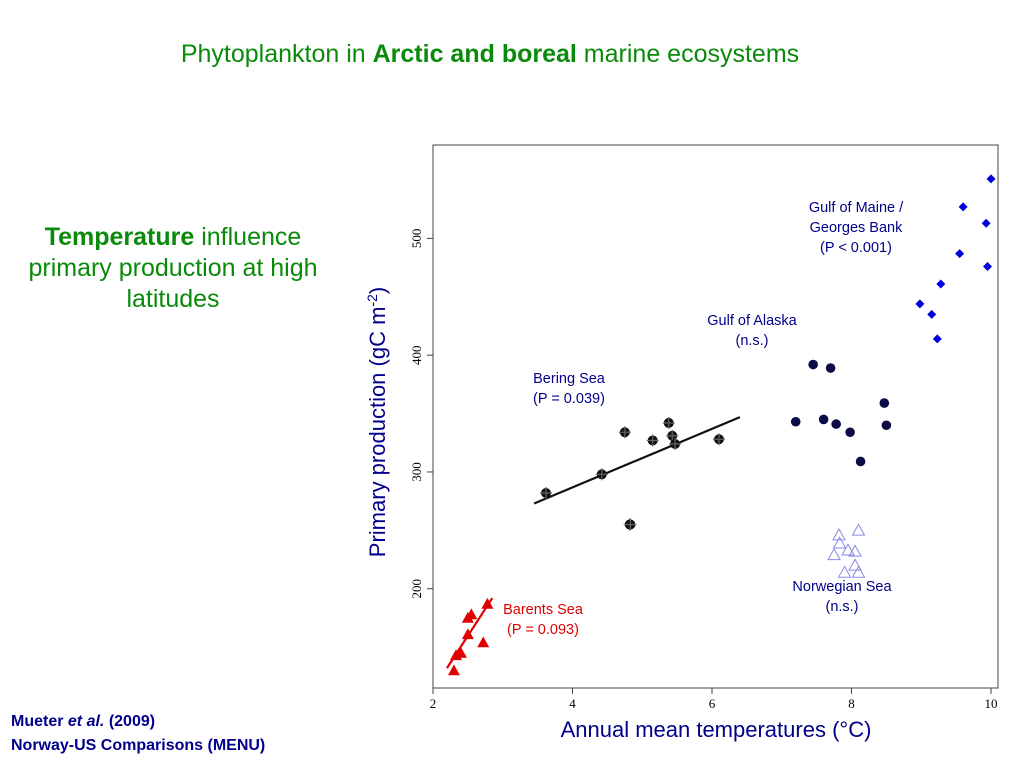 The width and height of the screenshot is (1024, 768). I want to click on x-tick-label: 4, so click(572, 703).